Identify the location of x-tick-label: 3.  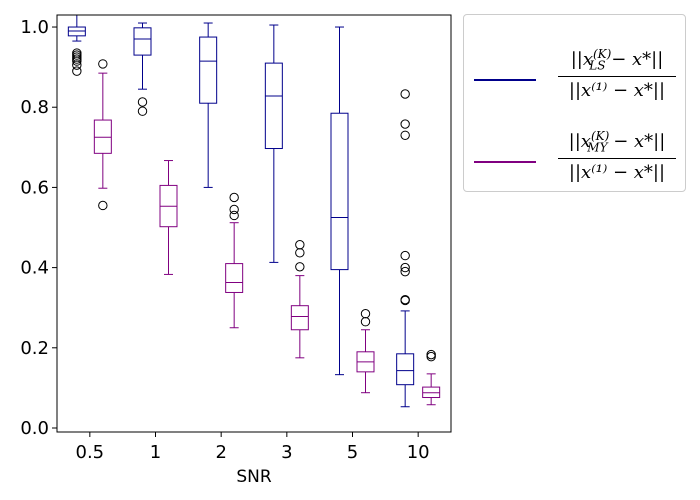
(286, 452).